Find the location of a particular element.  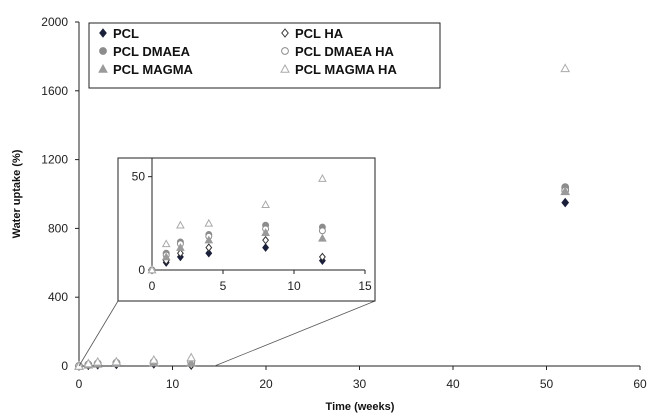

inset-plot: 0 50 0 5 10 15 is located at coordinates (246, 229).